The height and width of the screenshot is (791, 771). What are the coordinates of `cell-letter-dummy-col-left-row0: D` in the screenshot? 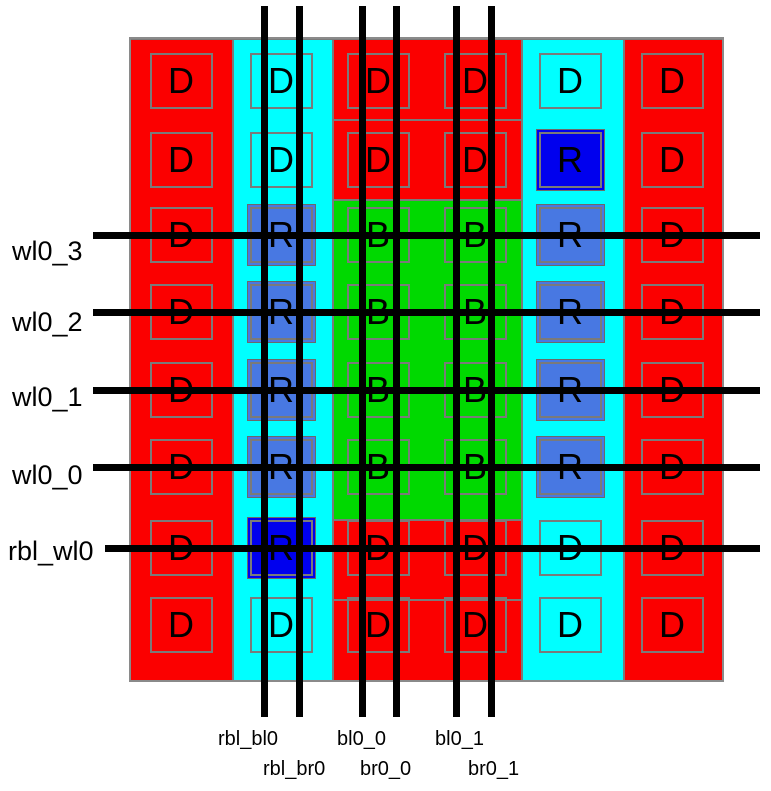 It's located at (181, 80).